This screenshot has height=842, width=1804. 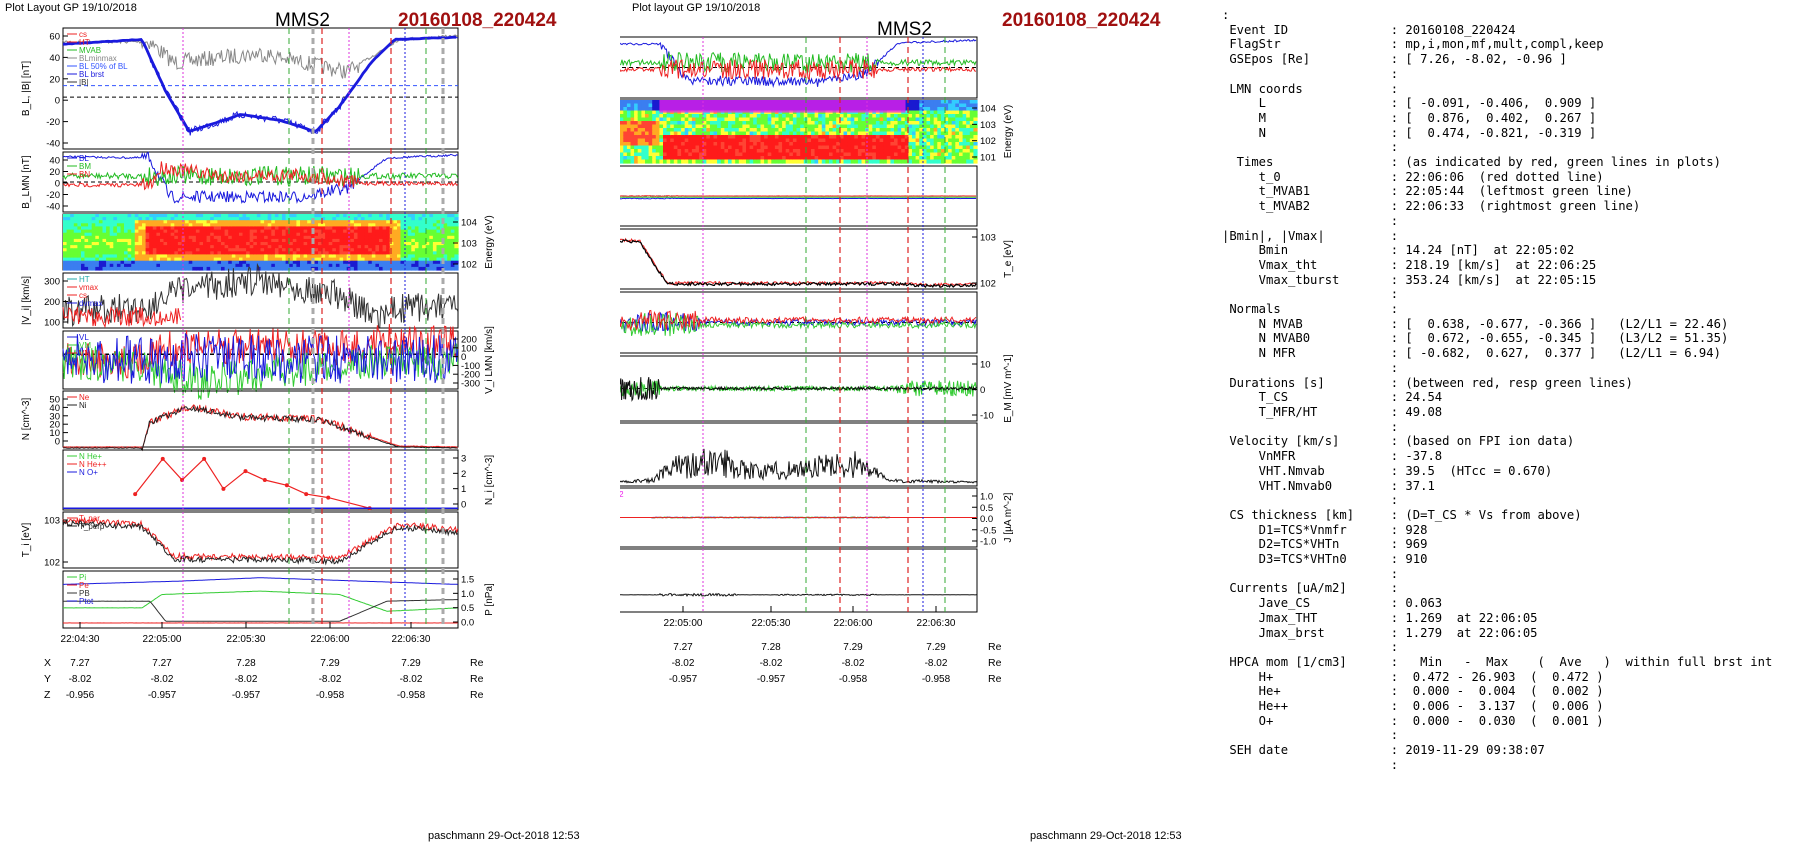 I want to click on info-line: FlagStr : mp,i,mon,mf,mult,compl,keep, so click(x=1497, y=44).